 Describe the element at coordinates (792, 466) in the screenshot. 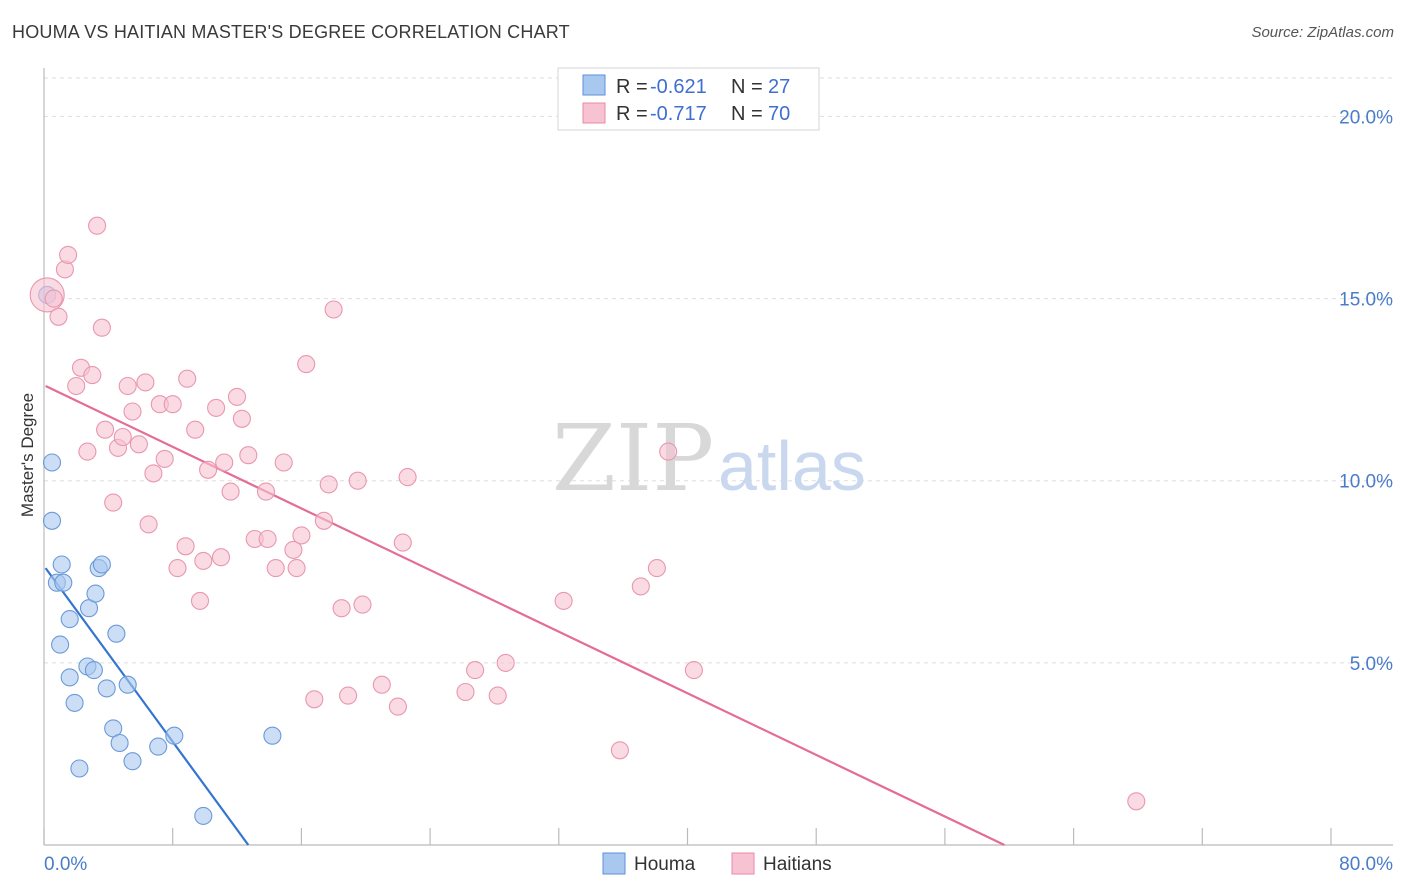

I see `watermark-atlas: atlas` at that location.